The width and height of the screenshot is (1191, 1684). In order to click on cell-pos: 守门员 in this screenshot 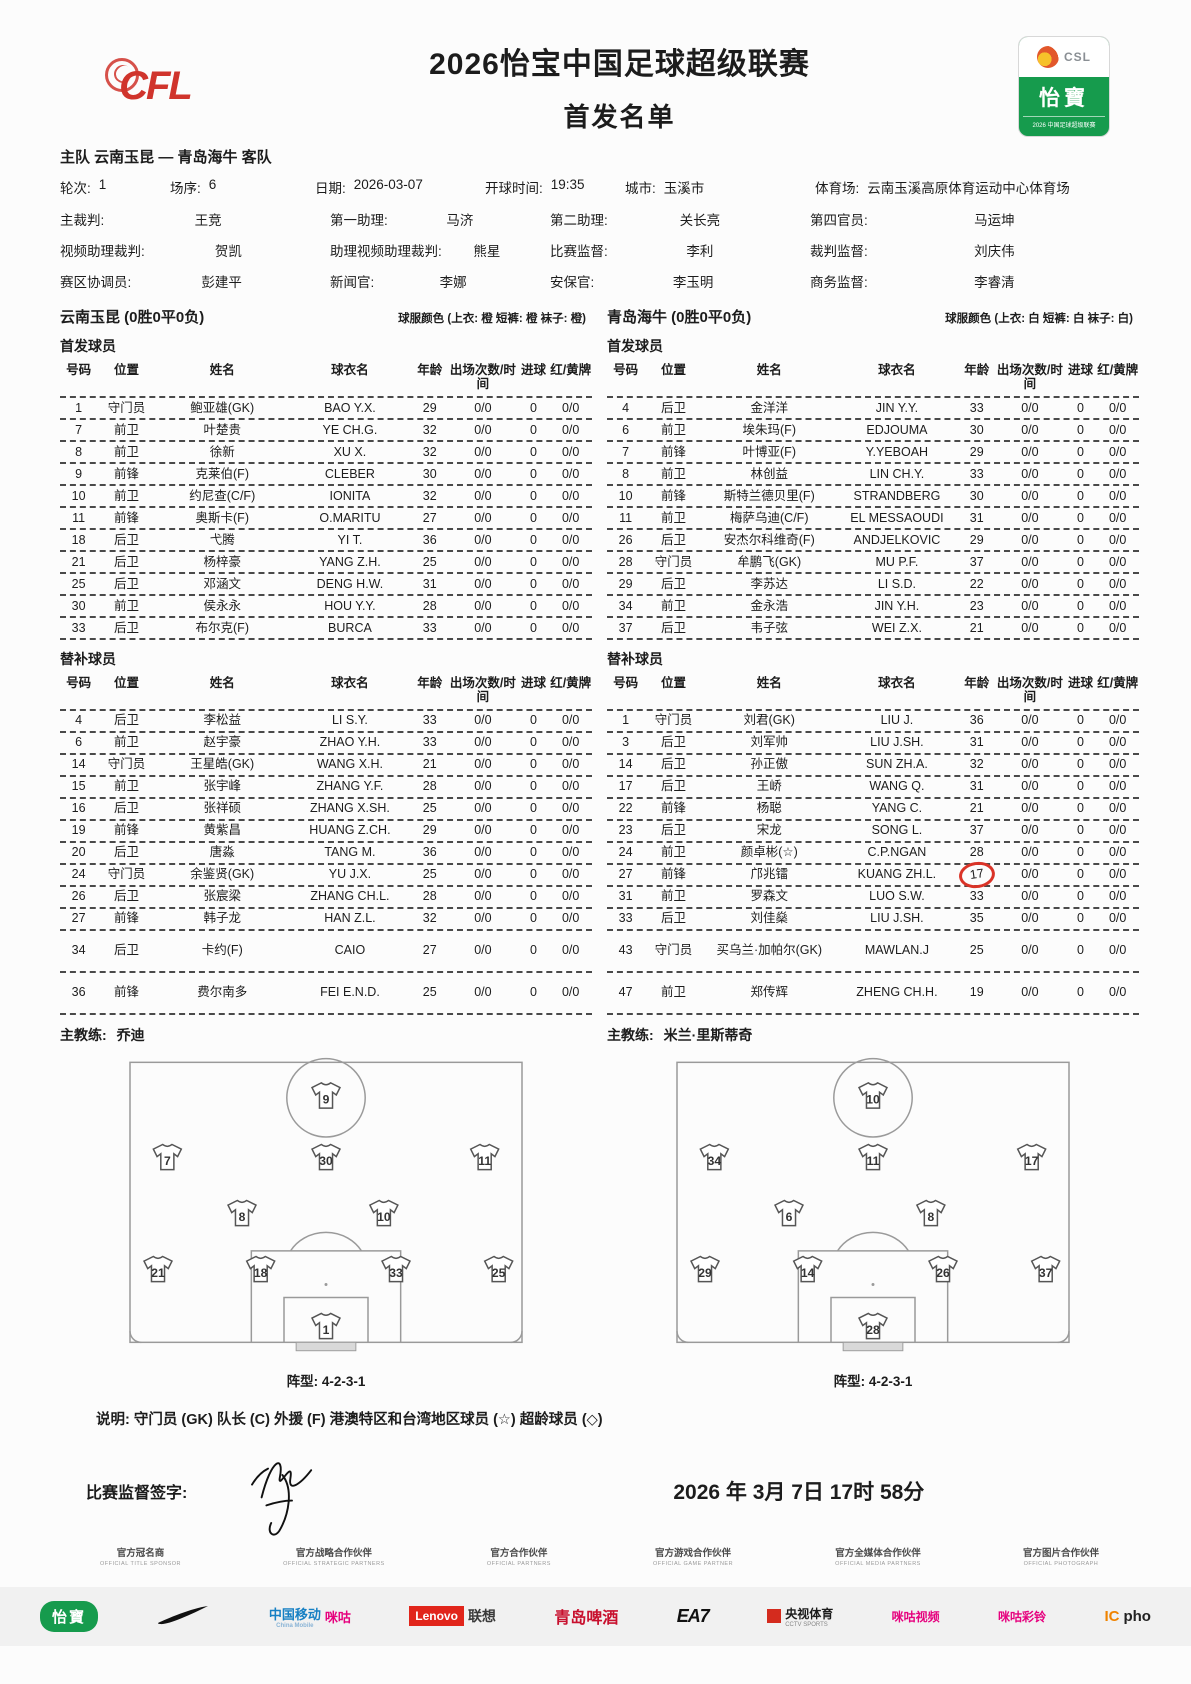, I will do `click(126, 874)`.